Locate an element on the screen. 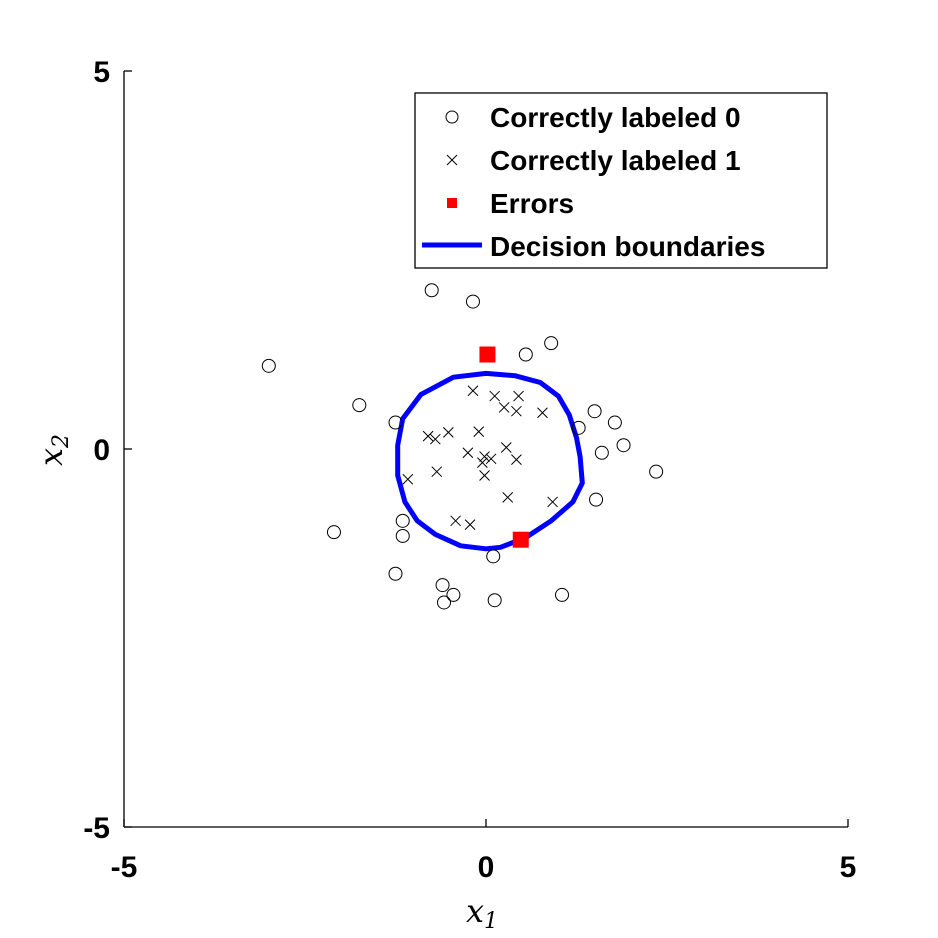 The height and width of the screenshot is (938, 938). decision-boundary-line is located at coordinates (490, 461).